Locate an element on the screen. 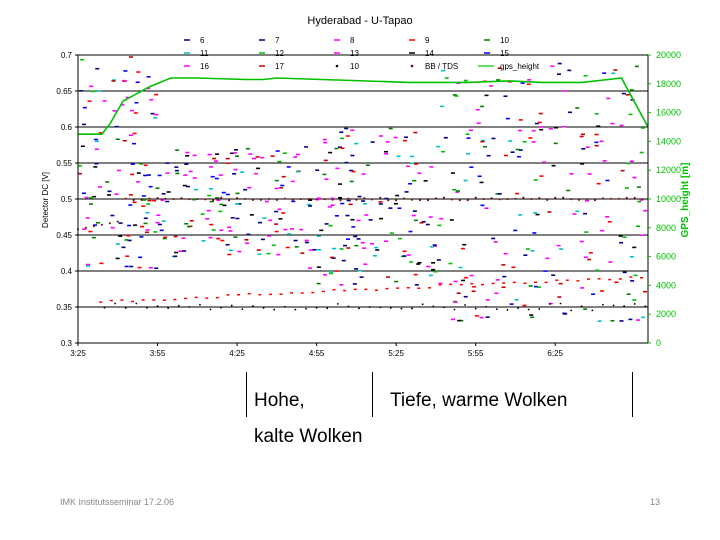  legend-entry: 15 is located at coordinates (504, 53).